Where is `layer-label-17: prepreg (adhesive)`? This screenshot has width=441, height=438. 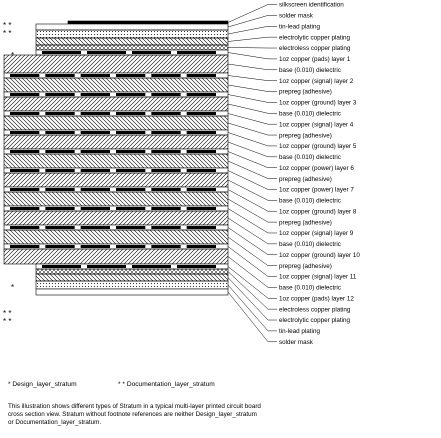 layer-label-17: prepreg (adhesive) is located at coordinates (305, 179).